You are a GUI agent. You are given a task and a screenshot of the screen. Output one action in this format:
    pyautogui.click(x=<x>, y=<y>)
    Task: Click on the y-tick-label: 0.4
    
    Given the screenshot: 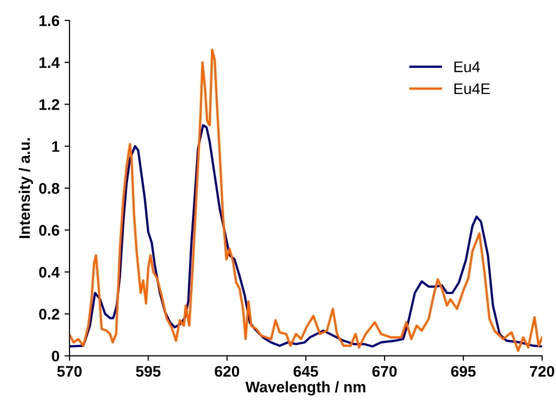 What is the action you would take?
    pyautogui.click(x=49, y=272)
    